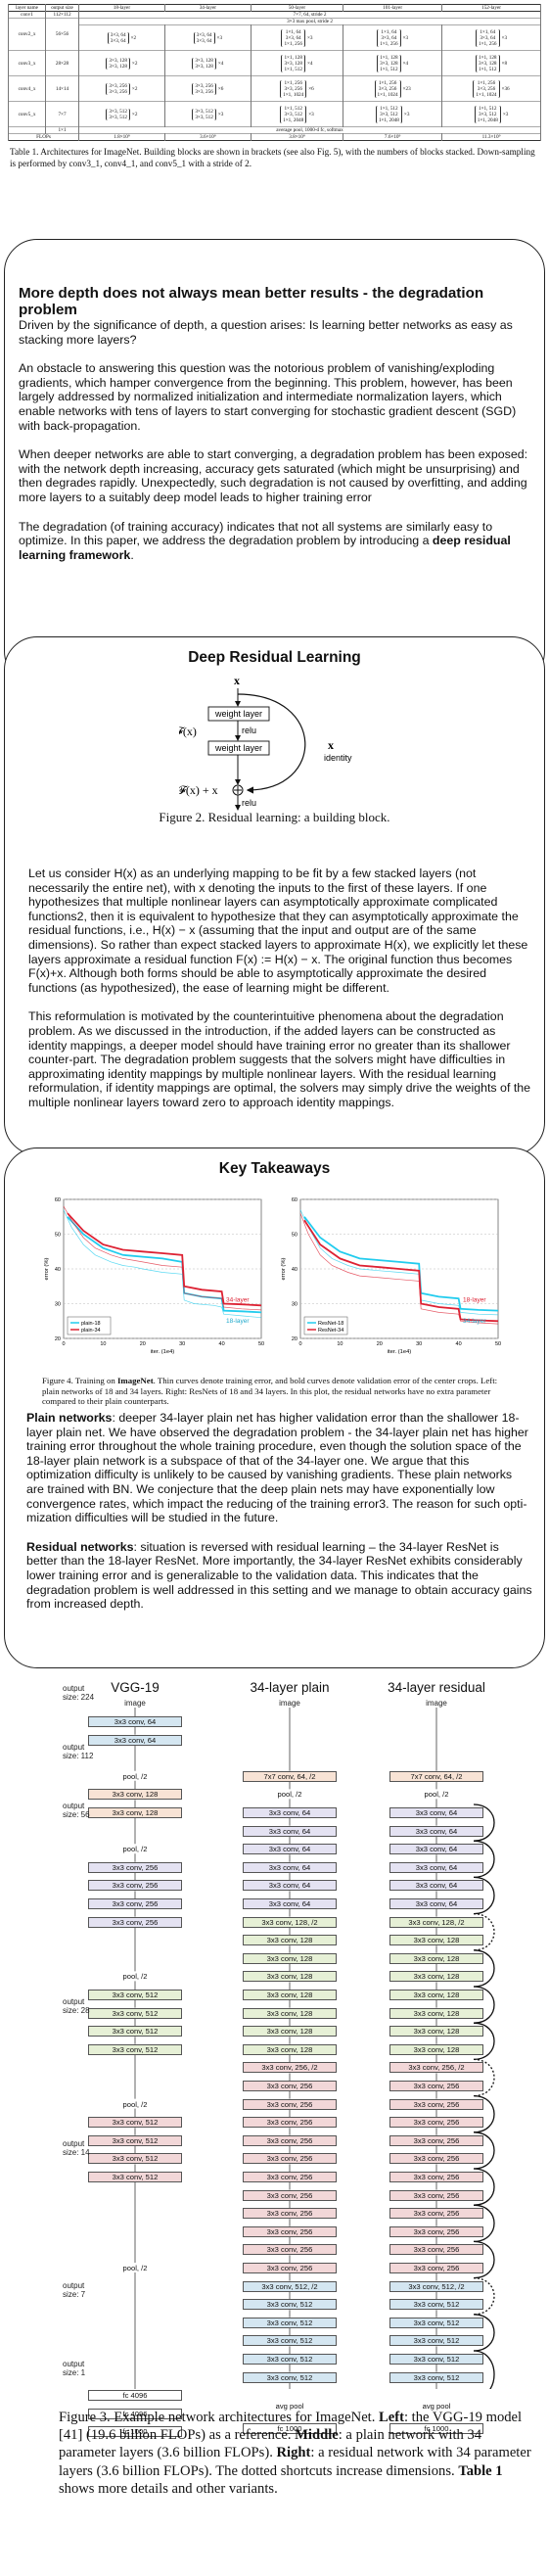 The height and width of the screenshot is (2576, 549). What do you see at coordinates (238, 714) in the screenshot?
I see `weight-layer-label: weight layer` at bounding box center [238, 714].